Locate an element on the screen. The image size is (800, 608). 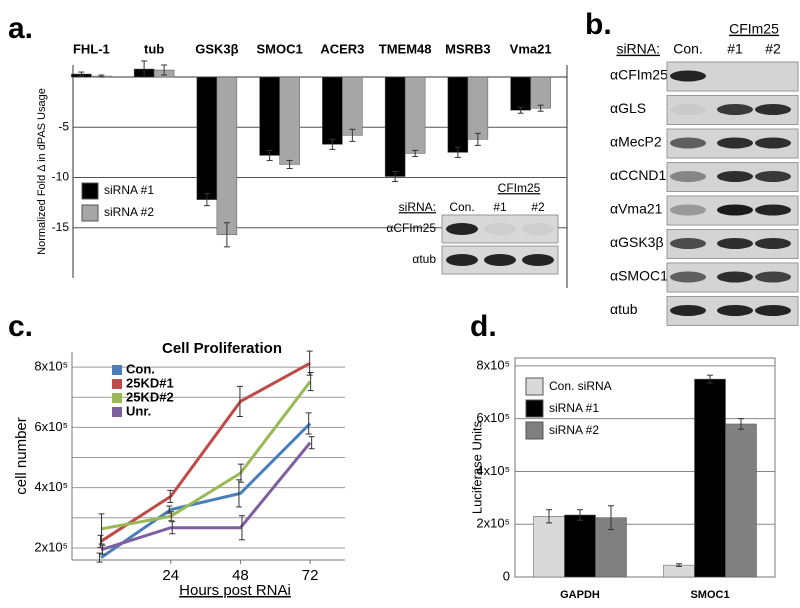
category-label: TMEM48 is located at coordinates (405, 48).